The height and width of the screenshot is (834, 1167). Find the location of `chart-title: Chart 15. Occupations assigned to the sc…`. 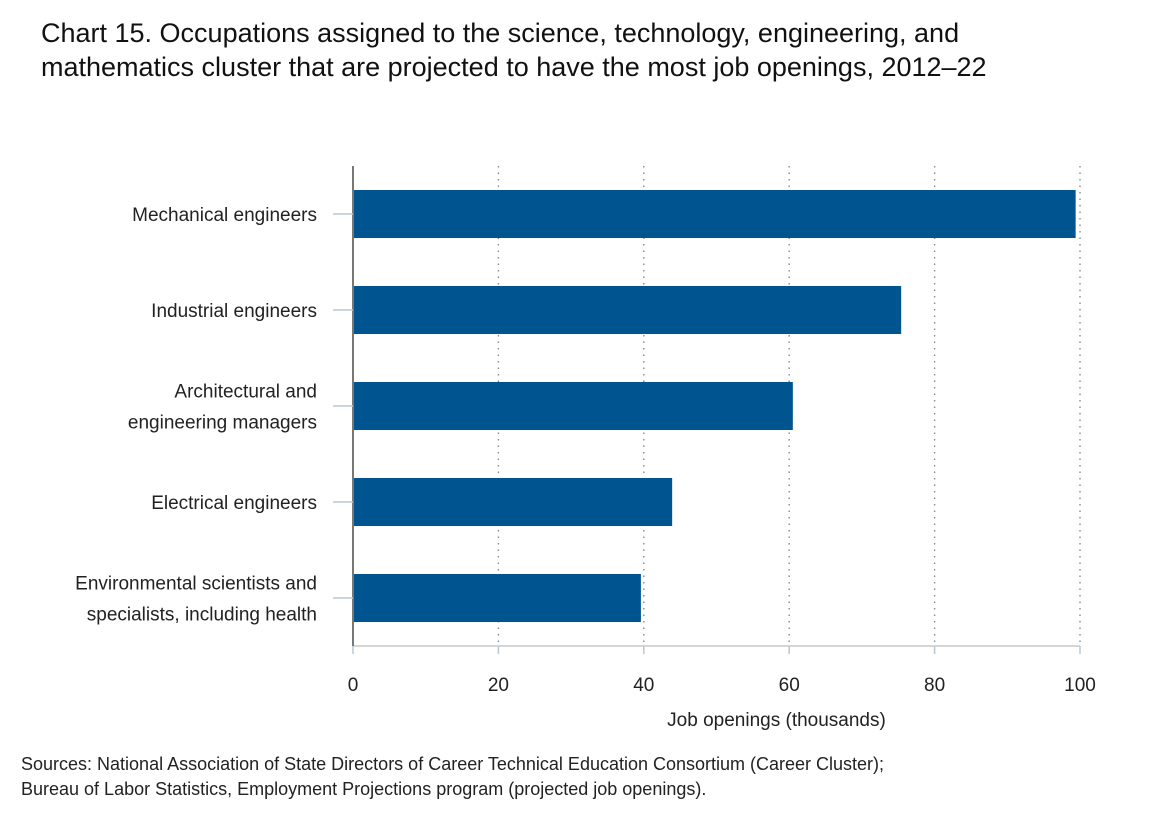

chart-title: Chart 15. Occupations assigned to the sc… is located at coordinates (596, 50).